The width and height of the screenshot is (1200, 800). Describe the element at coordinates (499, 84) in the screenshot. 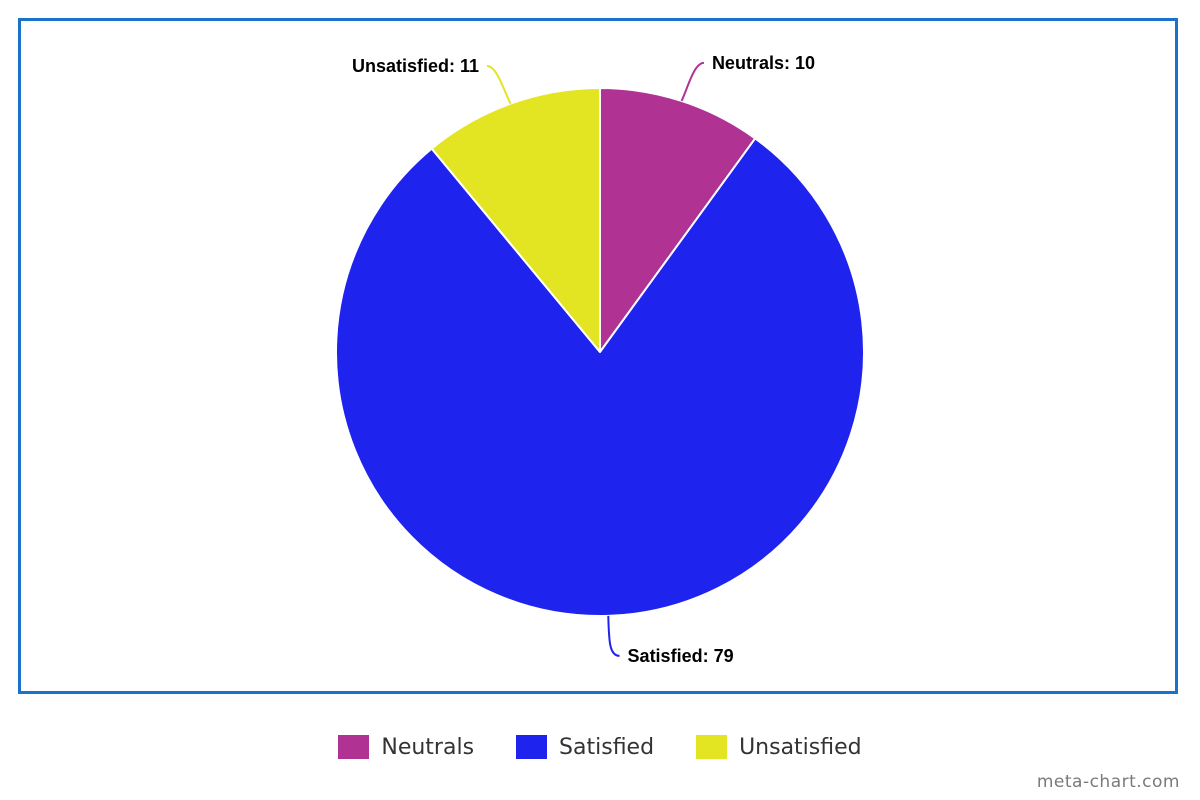

I see `leader-line-unsatisfied` at that location.